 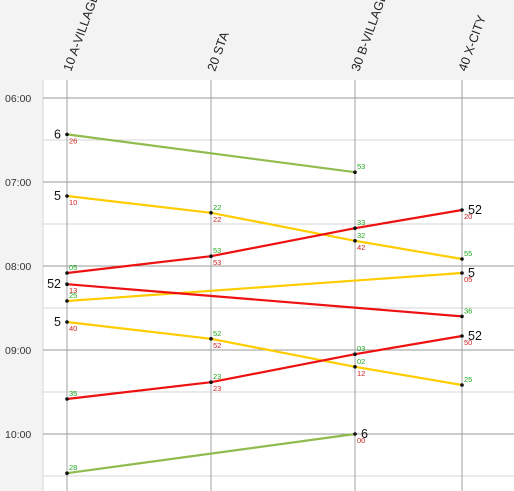 What do you see at coordinates (468, 310) in the screenshot?
I see `departure-minute: 36` at bounding box center [468, 310].